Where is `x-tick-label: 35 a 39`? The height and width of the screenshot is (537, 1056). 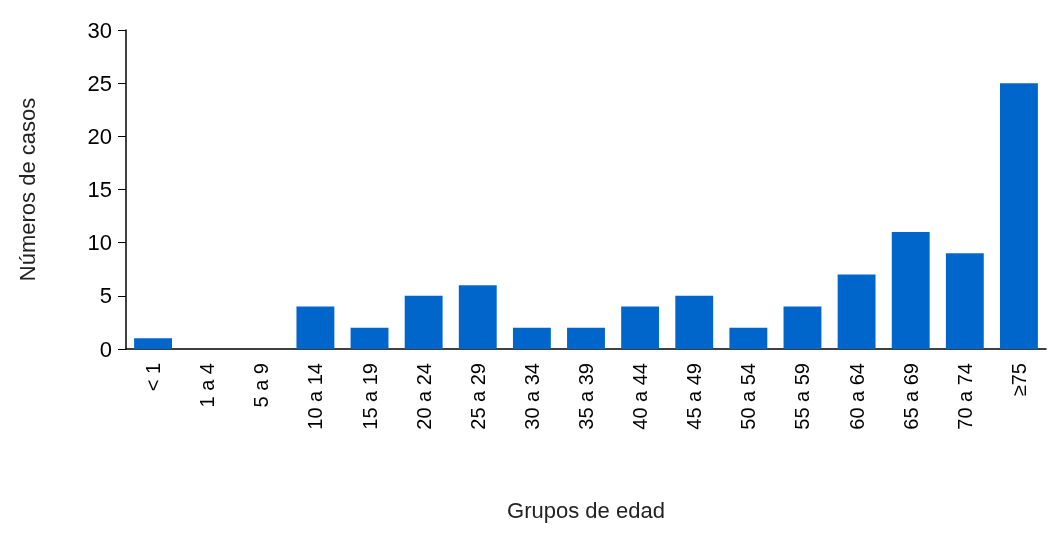
x-tick-label: 35 a 39 is located at coordinates (586, 396).